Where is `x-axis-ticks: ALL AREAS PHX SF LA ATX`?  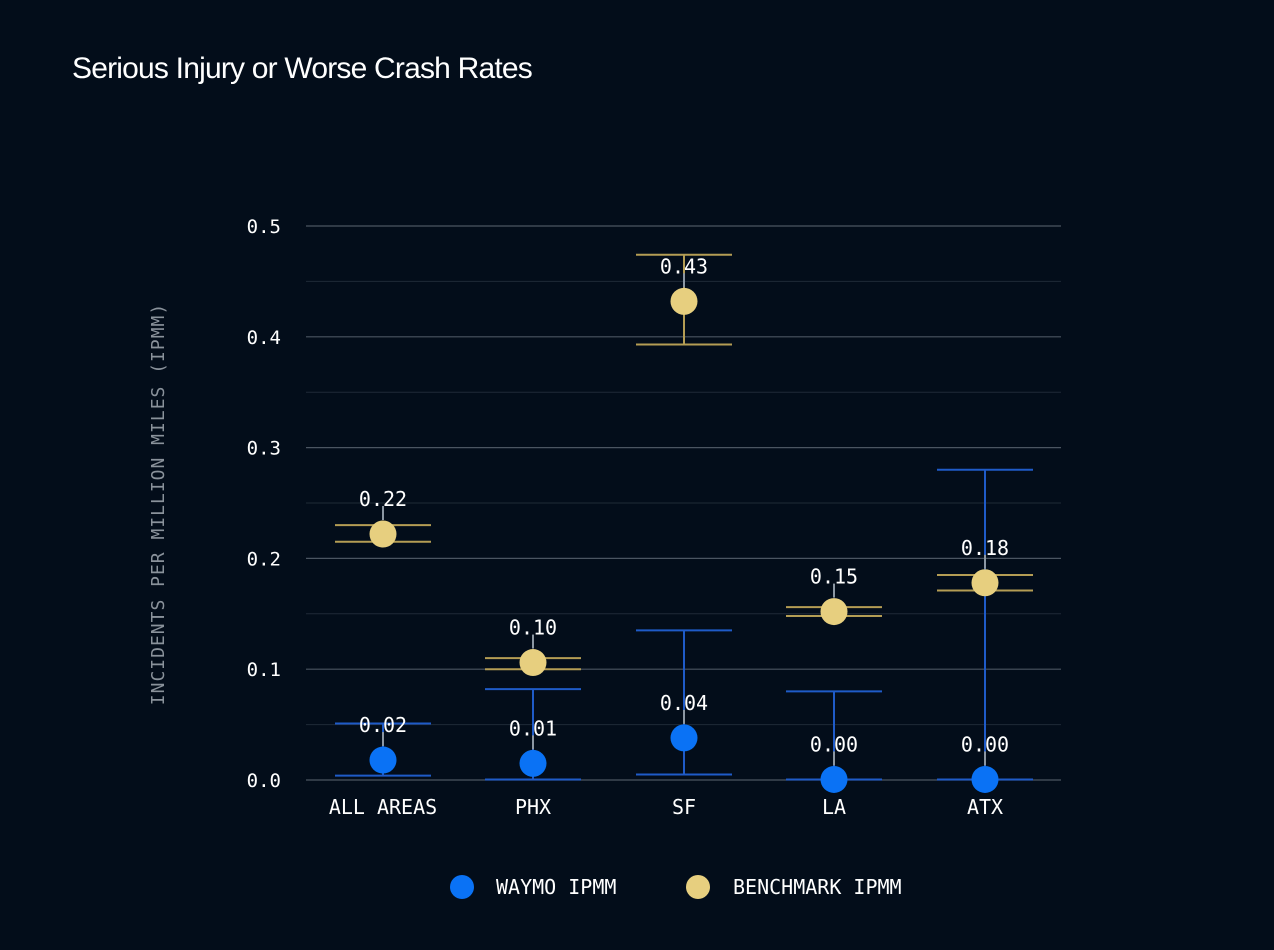 x-axis-ticks: ALL AREAS PHX SF LA ATX is located at coordinates (666, 807).